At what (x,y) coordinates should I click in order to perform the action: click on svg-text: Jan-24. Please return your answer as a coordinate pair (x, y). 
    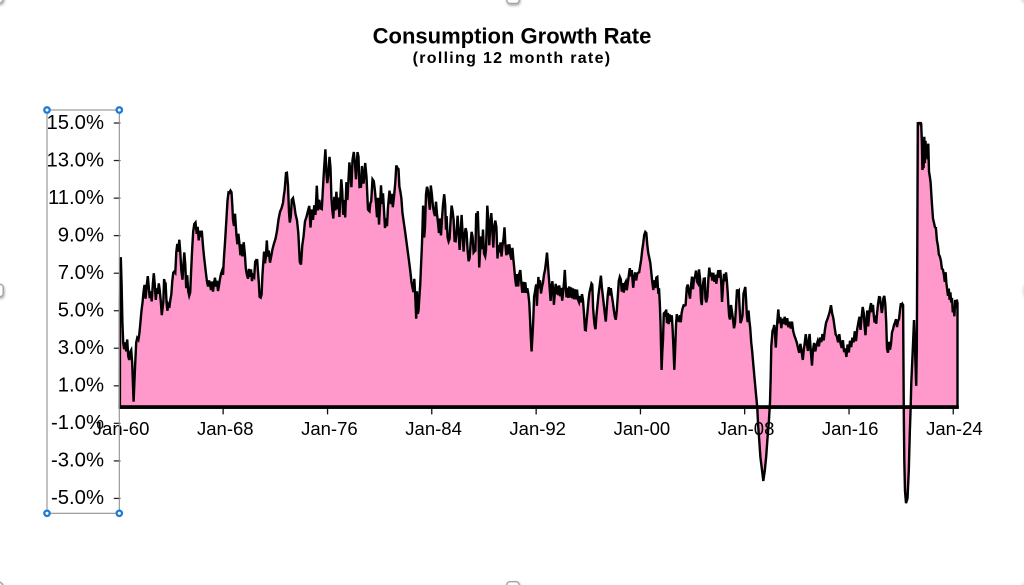
    Looking at the image, I should click on (954, 428).